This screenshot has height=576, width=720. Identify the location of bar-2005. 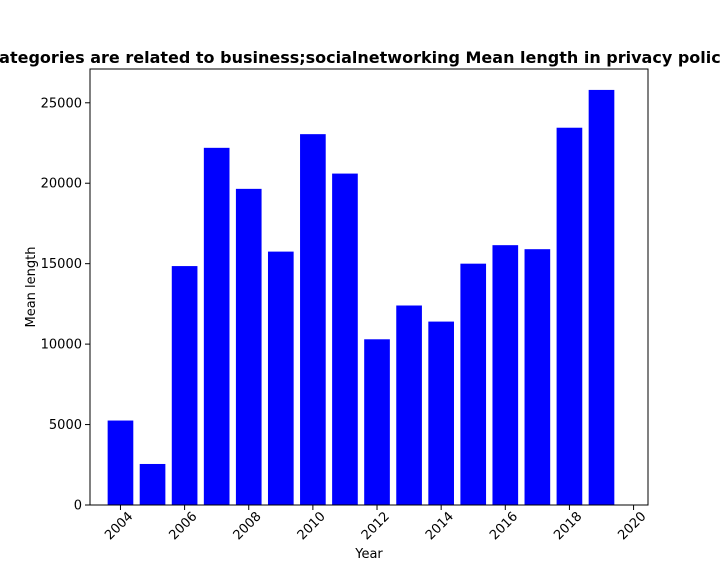
(152, 484).